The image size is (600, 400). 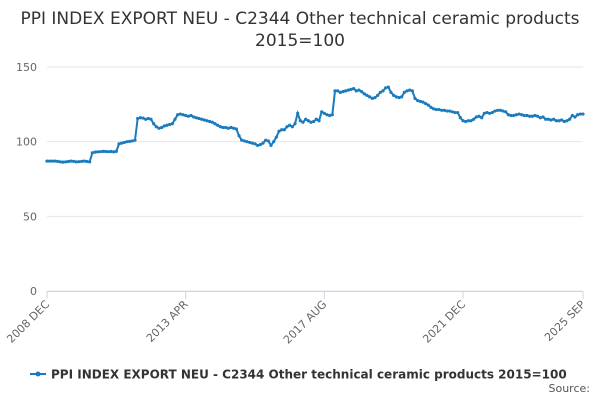 I want to click on x-tick-label: 2013 APR, so click(x=167, y=321).